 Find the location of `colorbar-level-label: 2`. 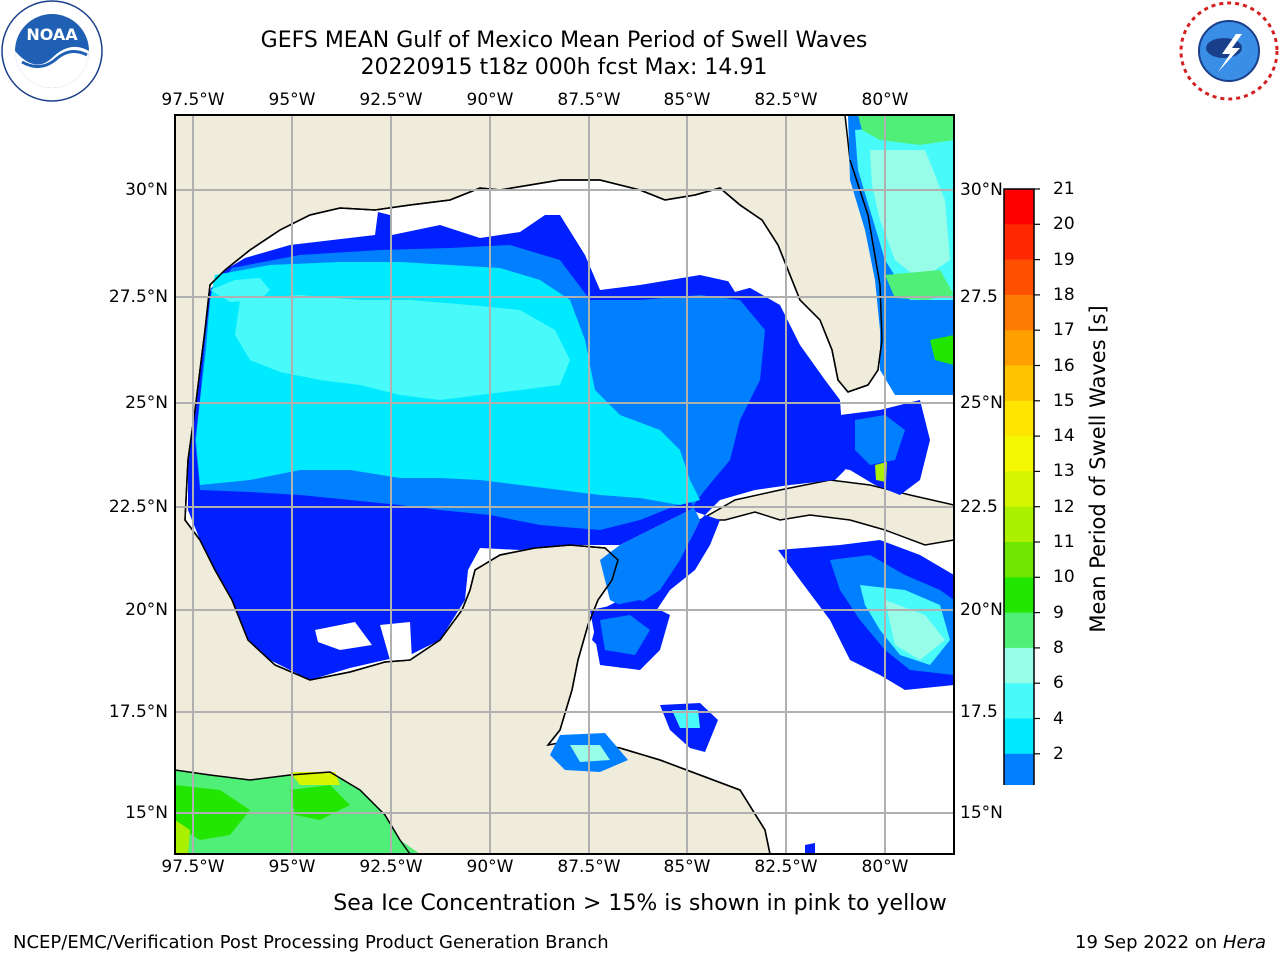

colorbar-level-label: 2 is located at coordinates (1058, 753).